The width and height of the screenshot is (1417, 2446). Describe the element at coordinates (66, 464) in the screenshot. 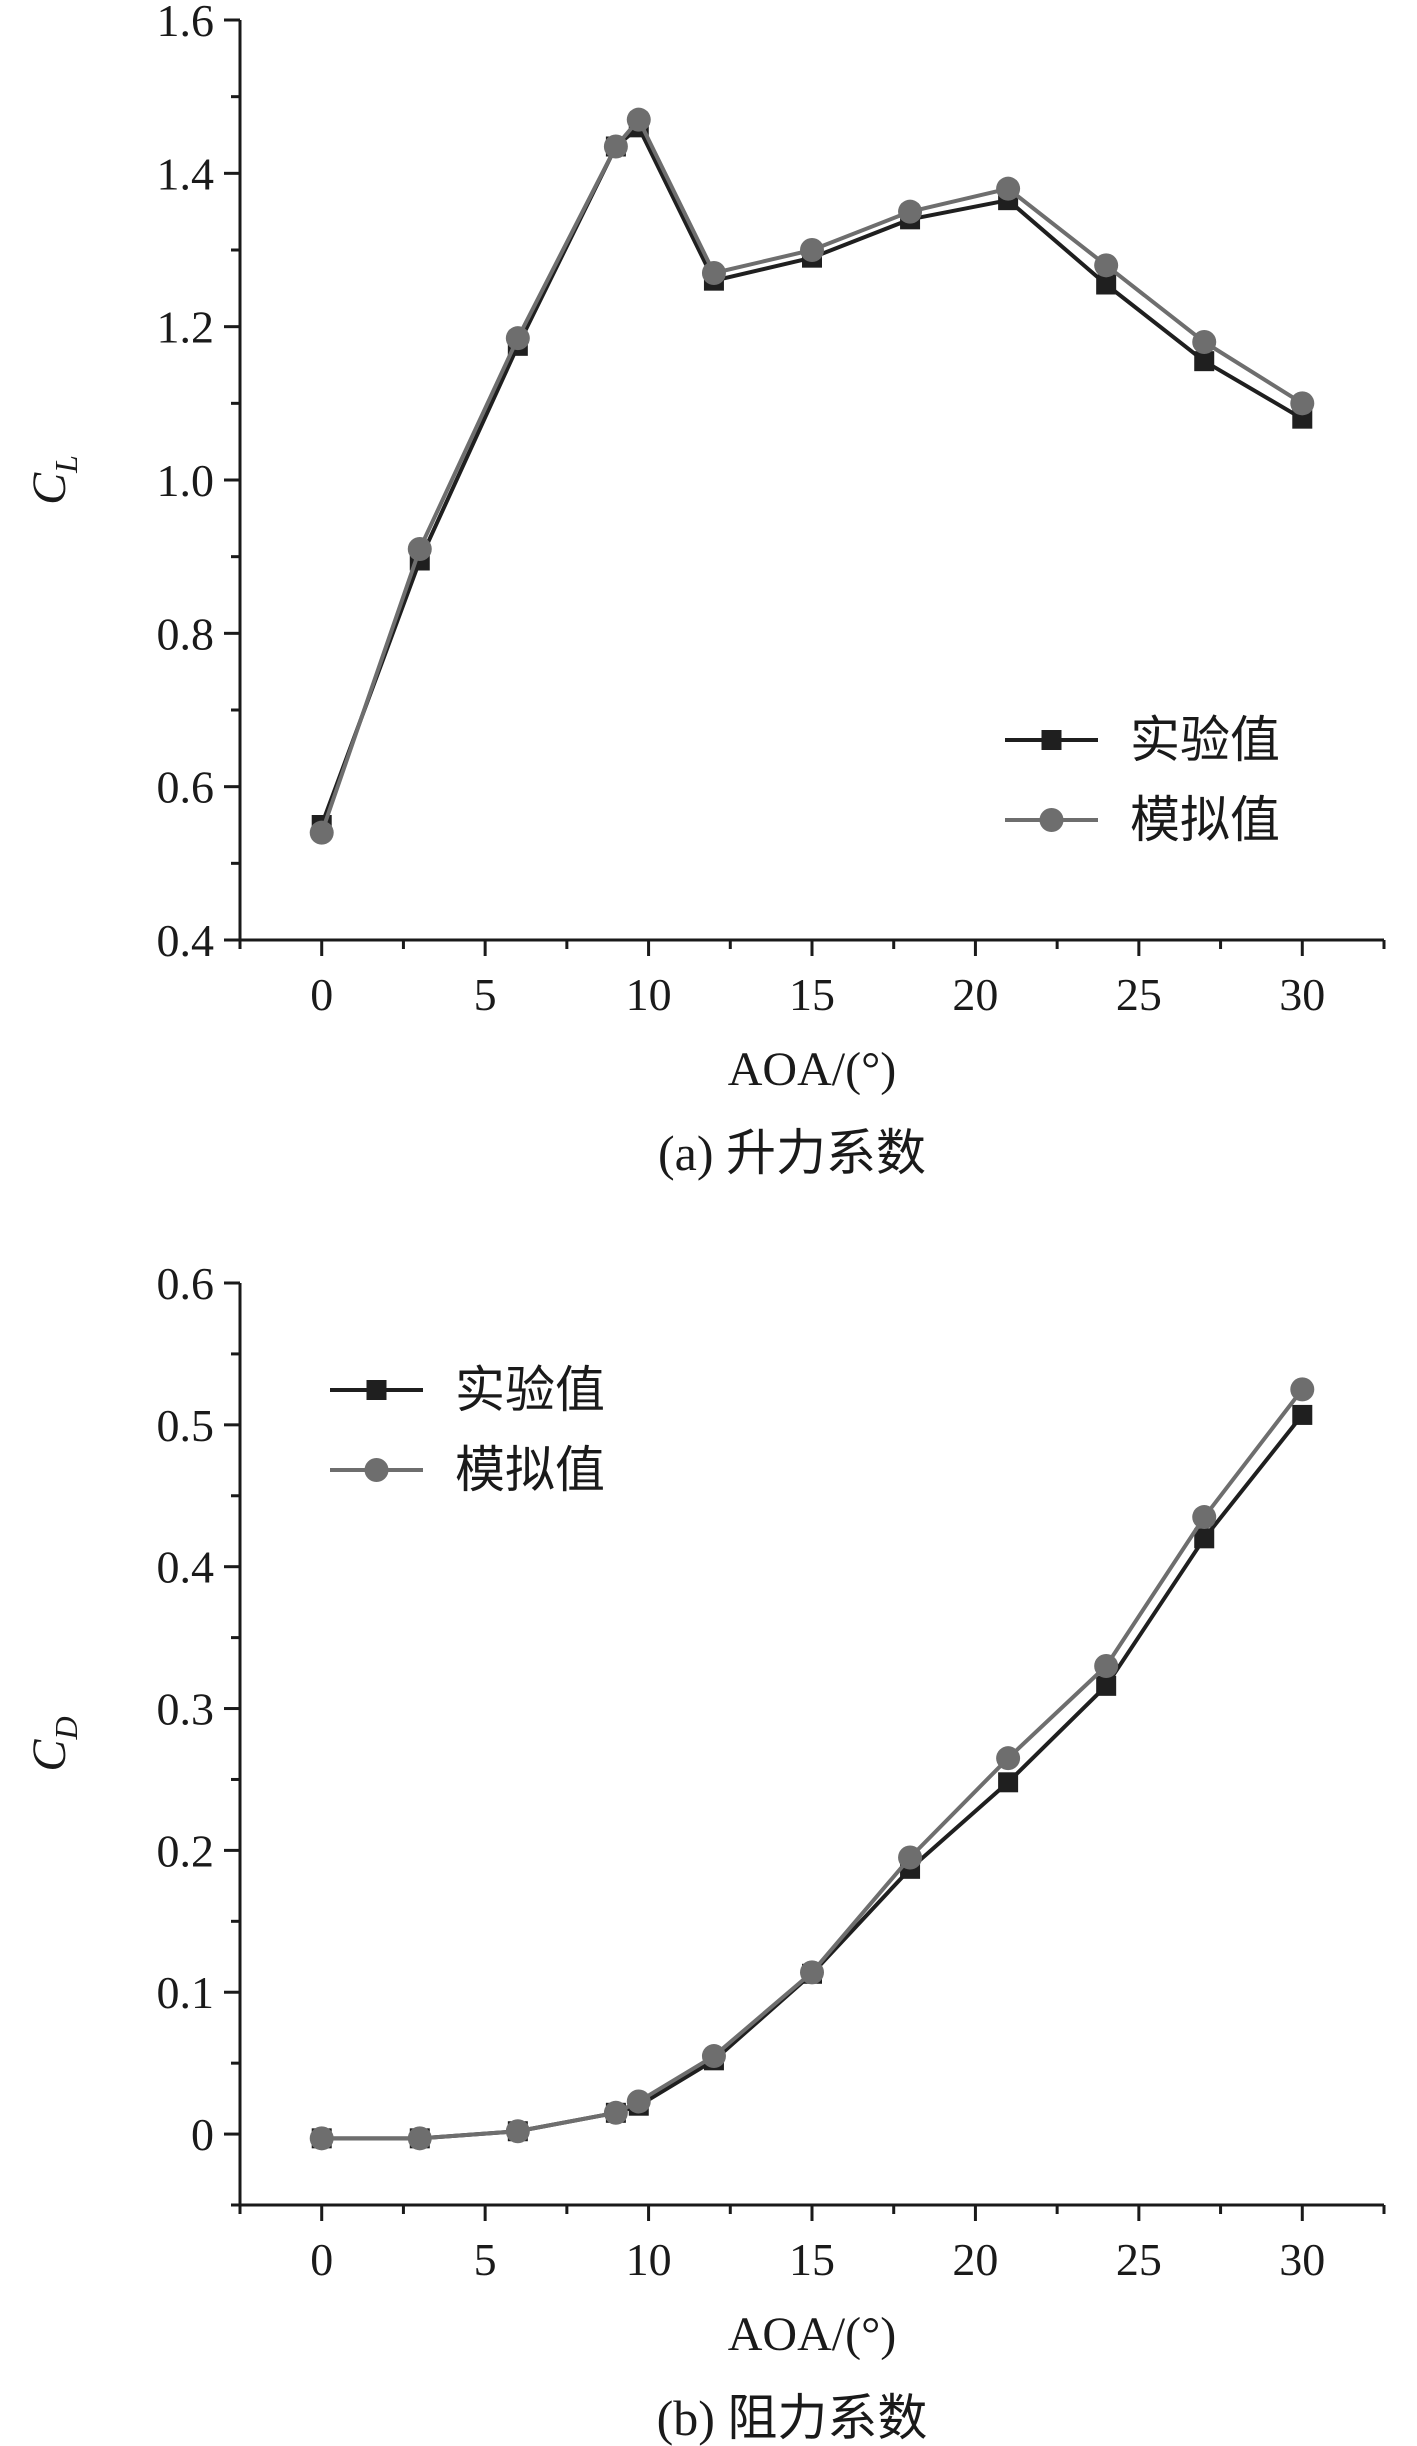

I see `y-axis-title-sub: L` at that location.